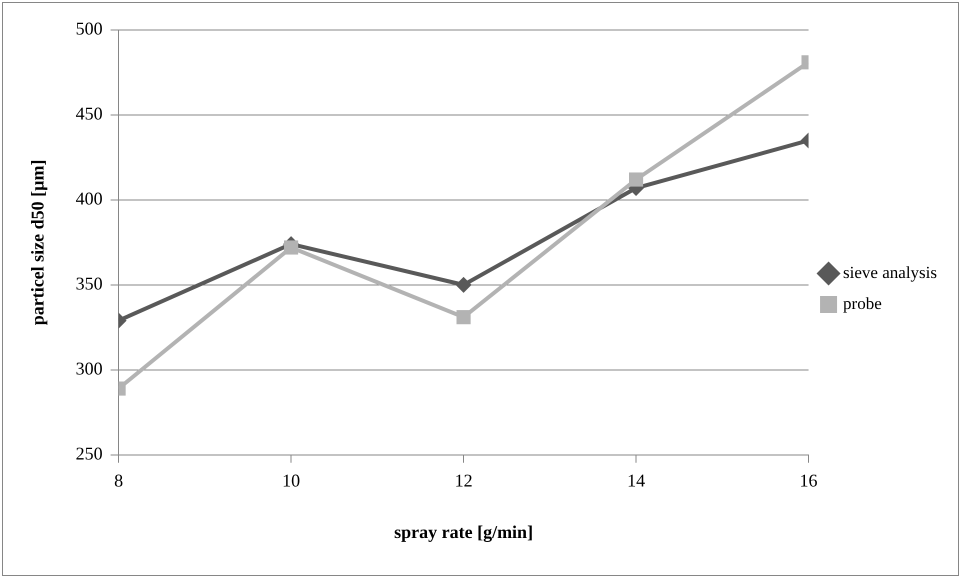 The image size is (963, 580). Describe the element at coordinates (119, 480) in the screenshot. I see `x-tick-label: 8` at that location.